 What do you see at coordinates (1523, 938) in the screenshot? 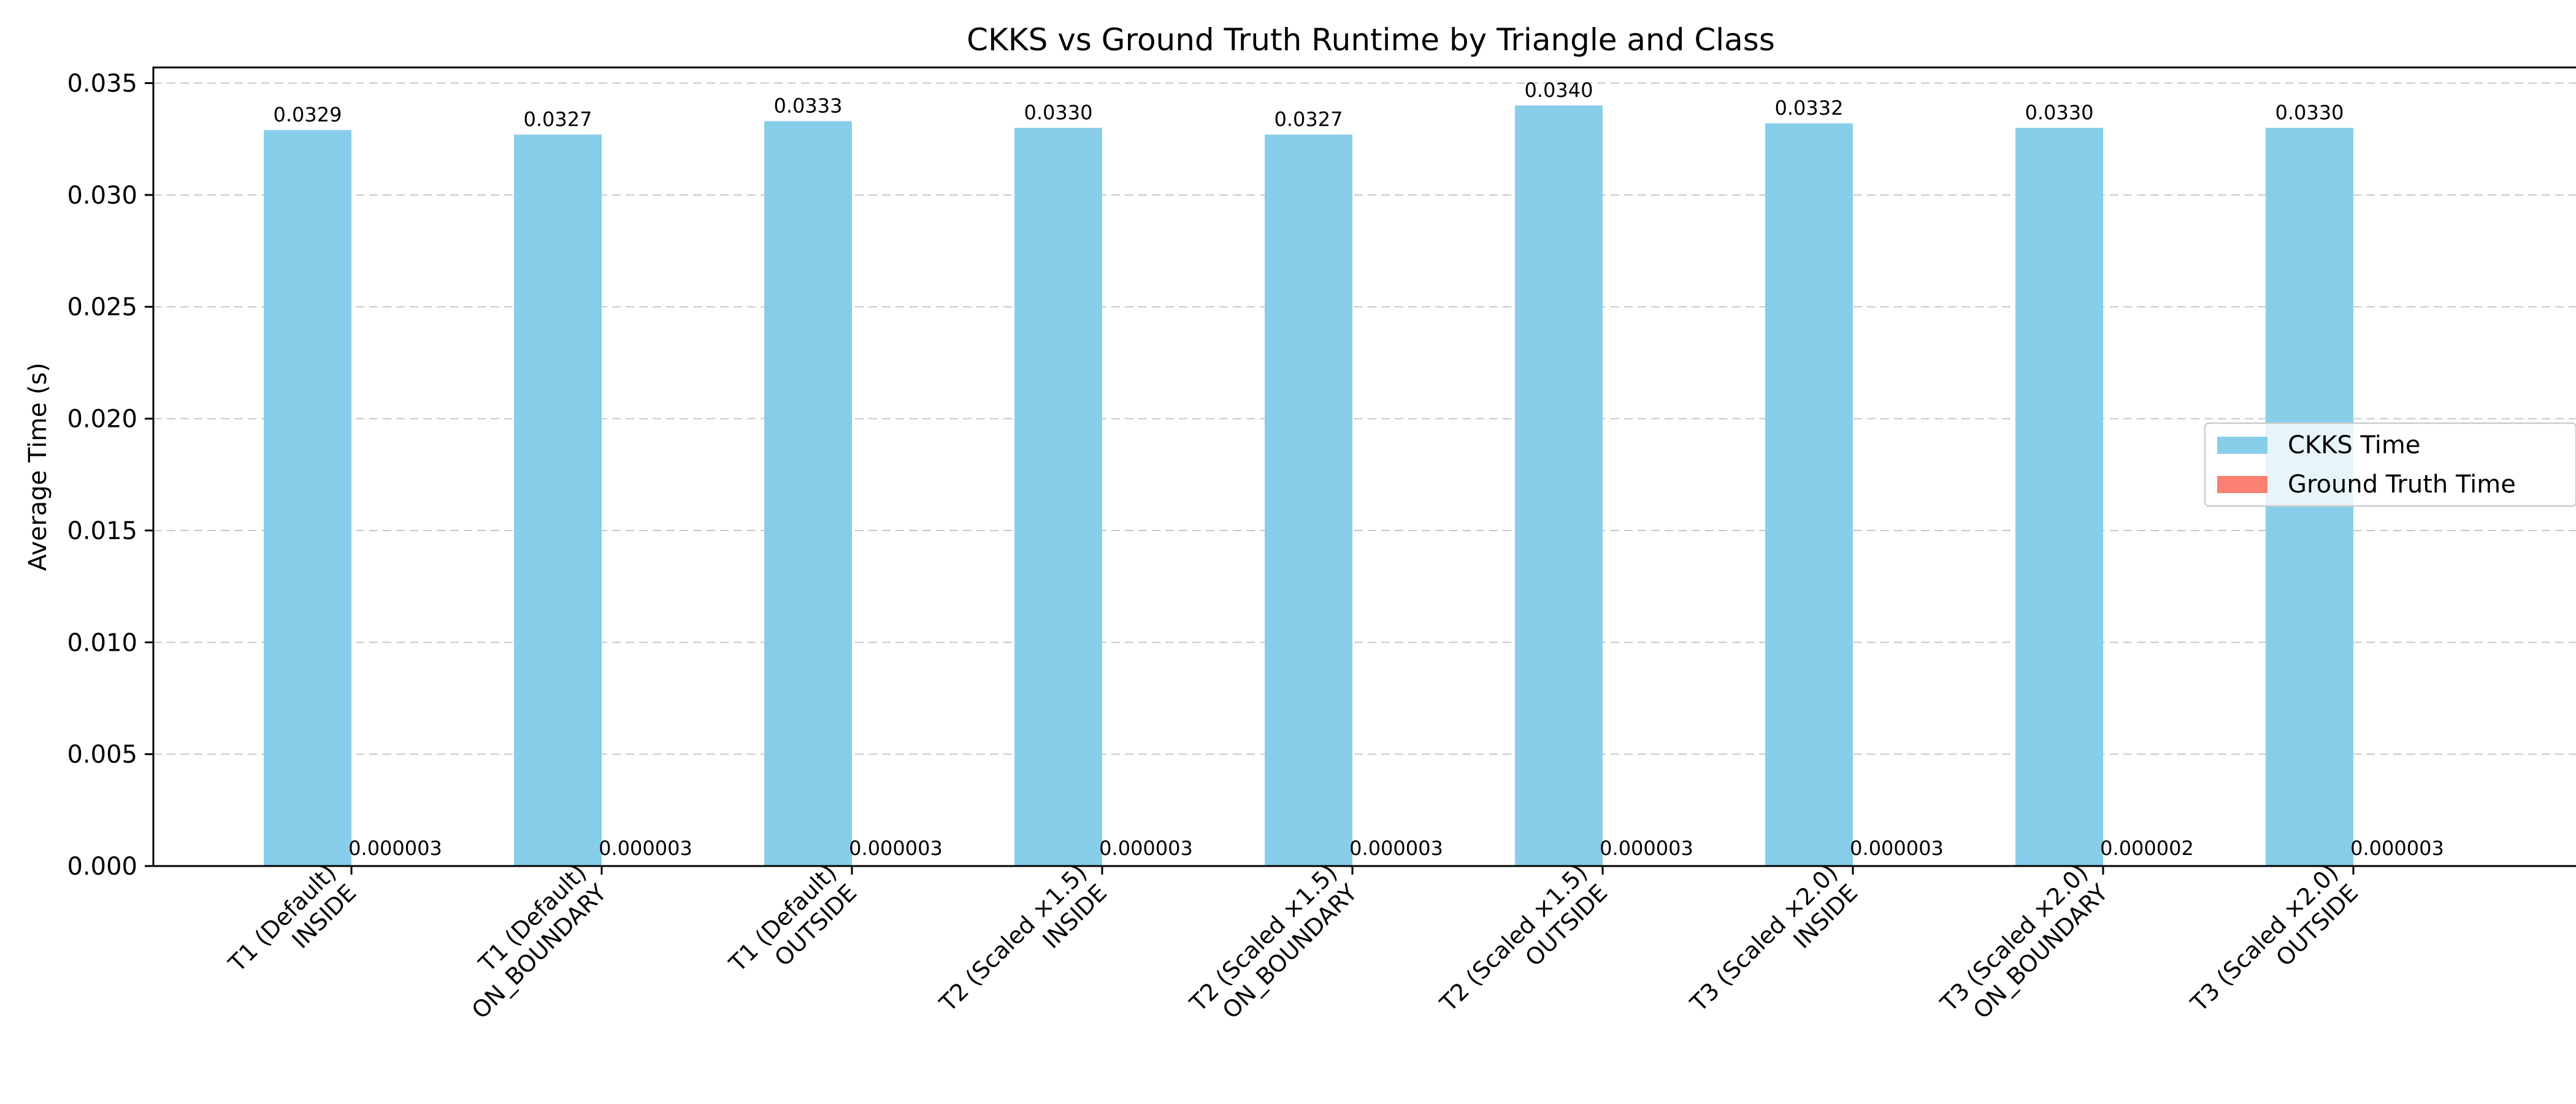
I see `x-tick-label: T2 (Scaled ×1.5)OUTSIDE` at bounding box center [1523, 938].